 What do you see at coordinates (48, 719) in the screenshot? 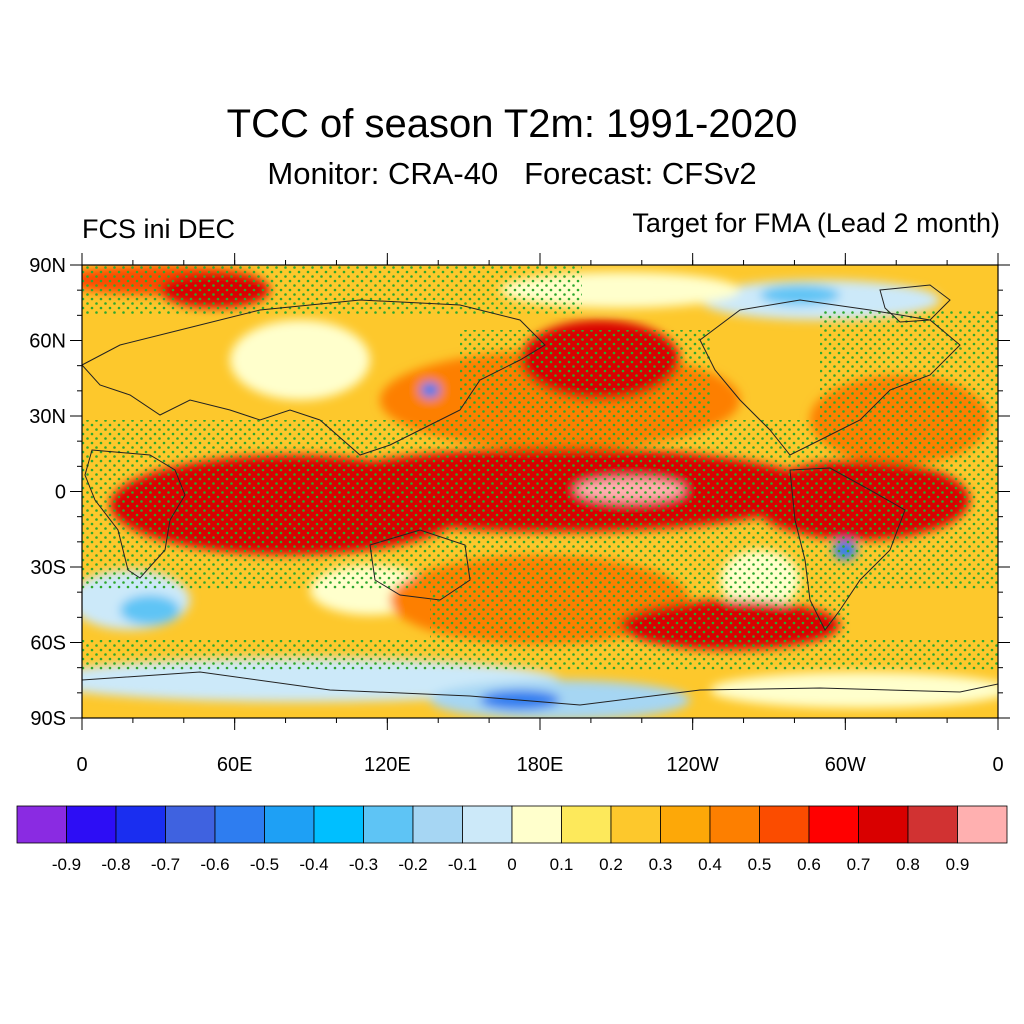
I see `lat-tick-label: 90S` at bounding box center [48, 719].